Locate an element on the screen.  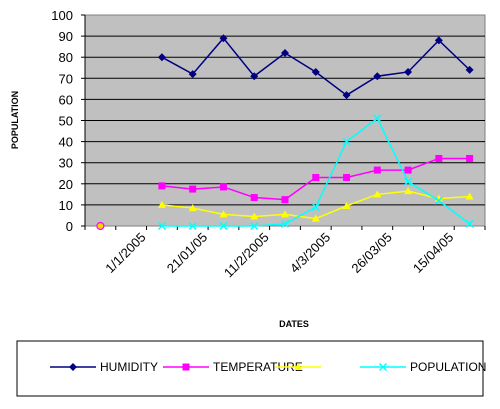
legend-label: POPULATION is located at coordinates (448, 367).